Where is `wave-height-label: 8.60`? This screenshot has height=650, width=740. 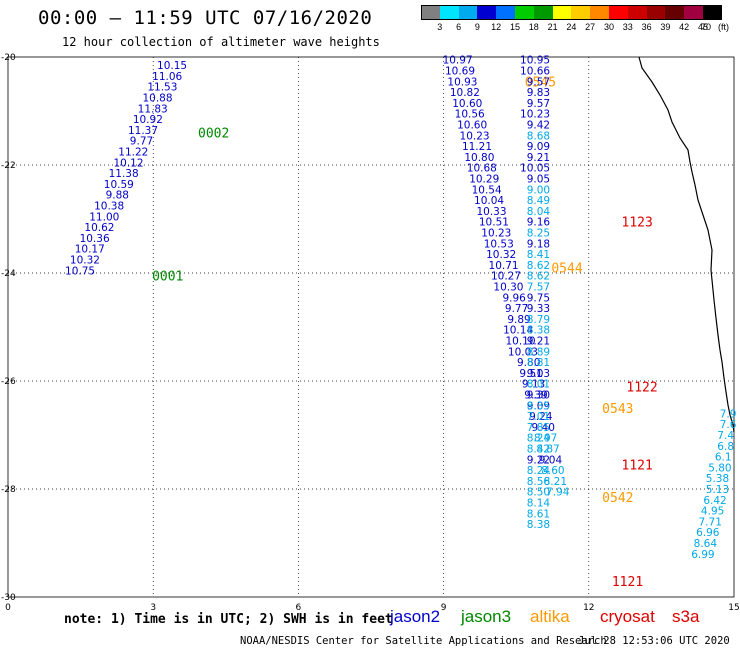 wave-height-label: 8.60 is located at coordinates (552, 471).